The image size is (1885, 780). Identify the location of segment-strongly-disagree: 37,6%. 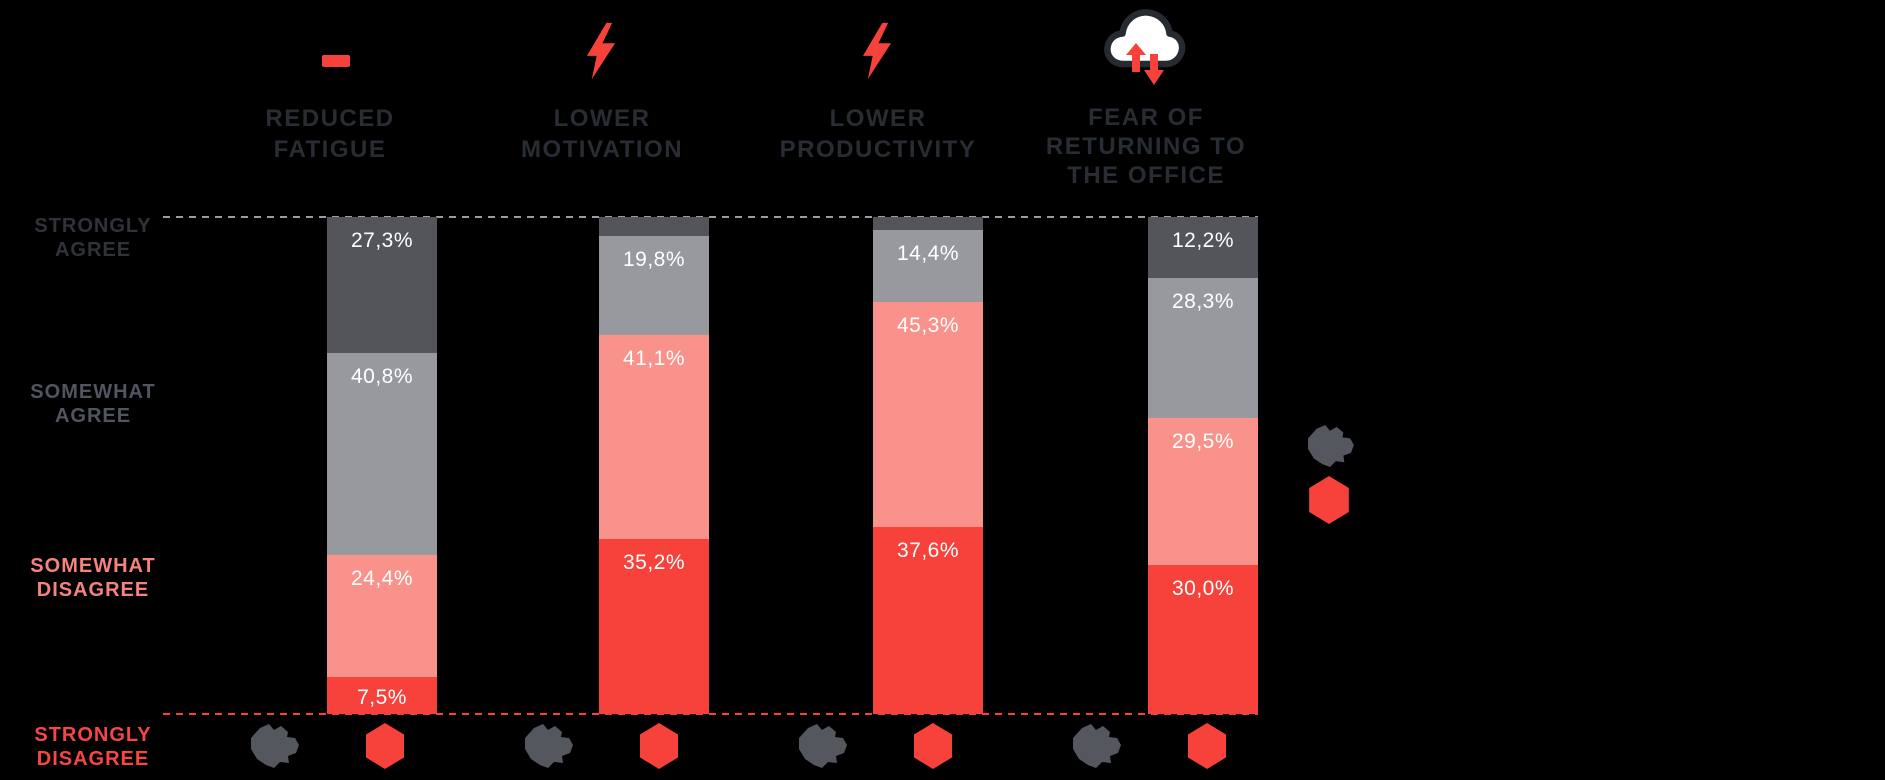
(928, 620).